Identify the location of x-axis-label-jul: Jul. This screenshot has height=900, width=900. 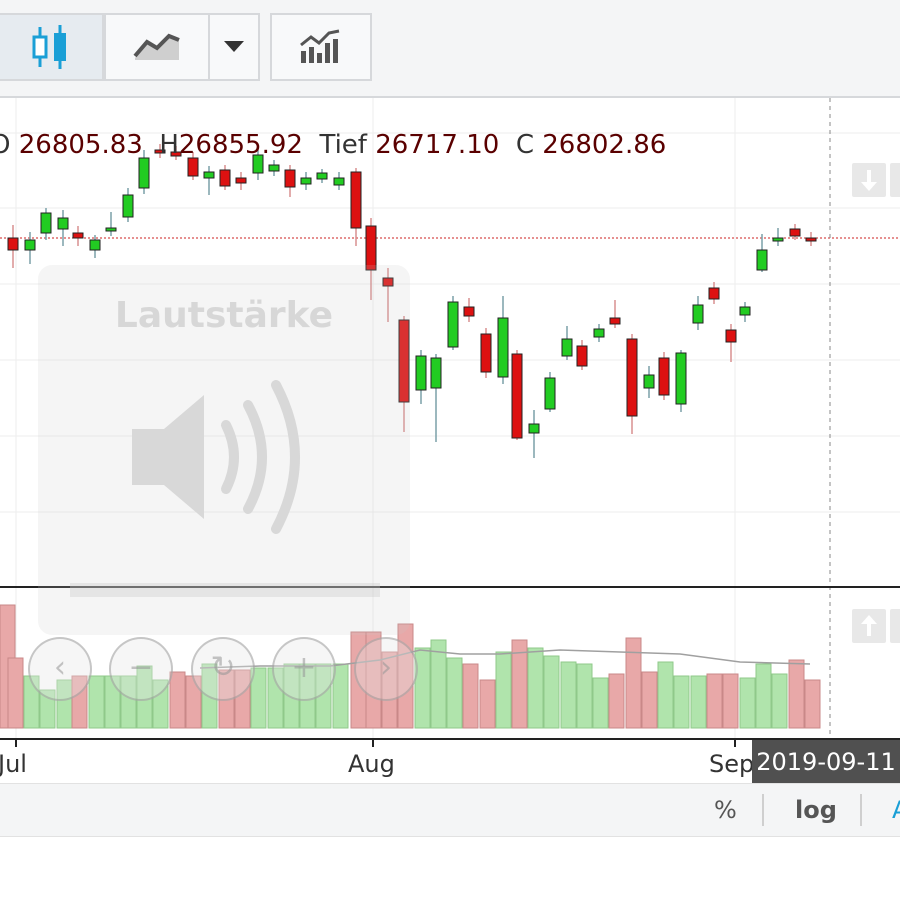
(13, 764).